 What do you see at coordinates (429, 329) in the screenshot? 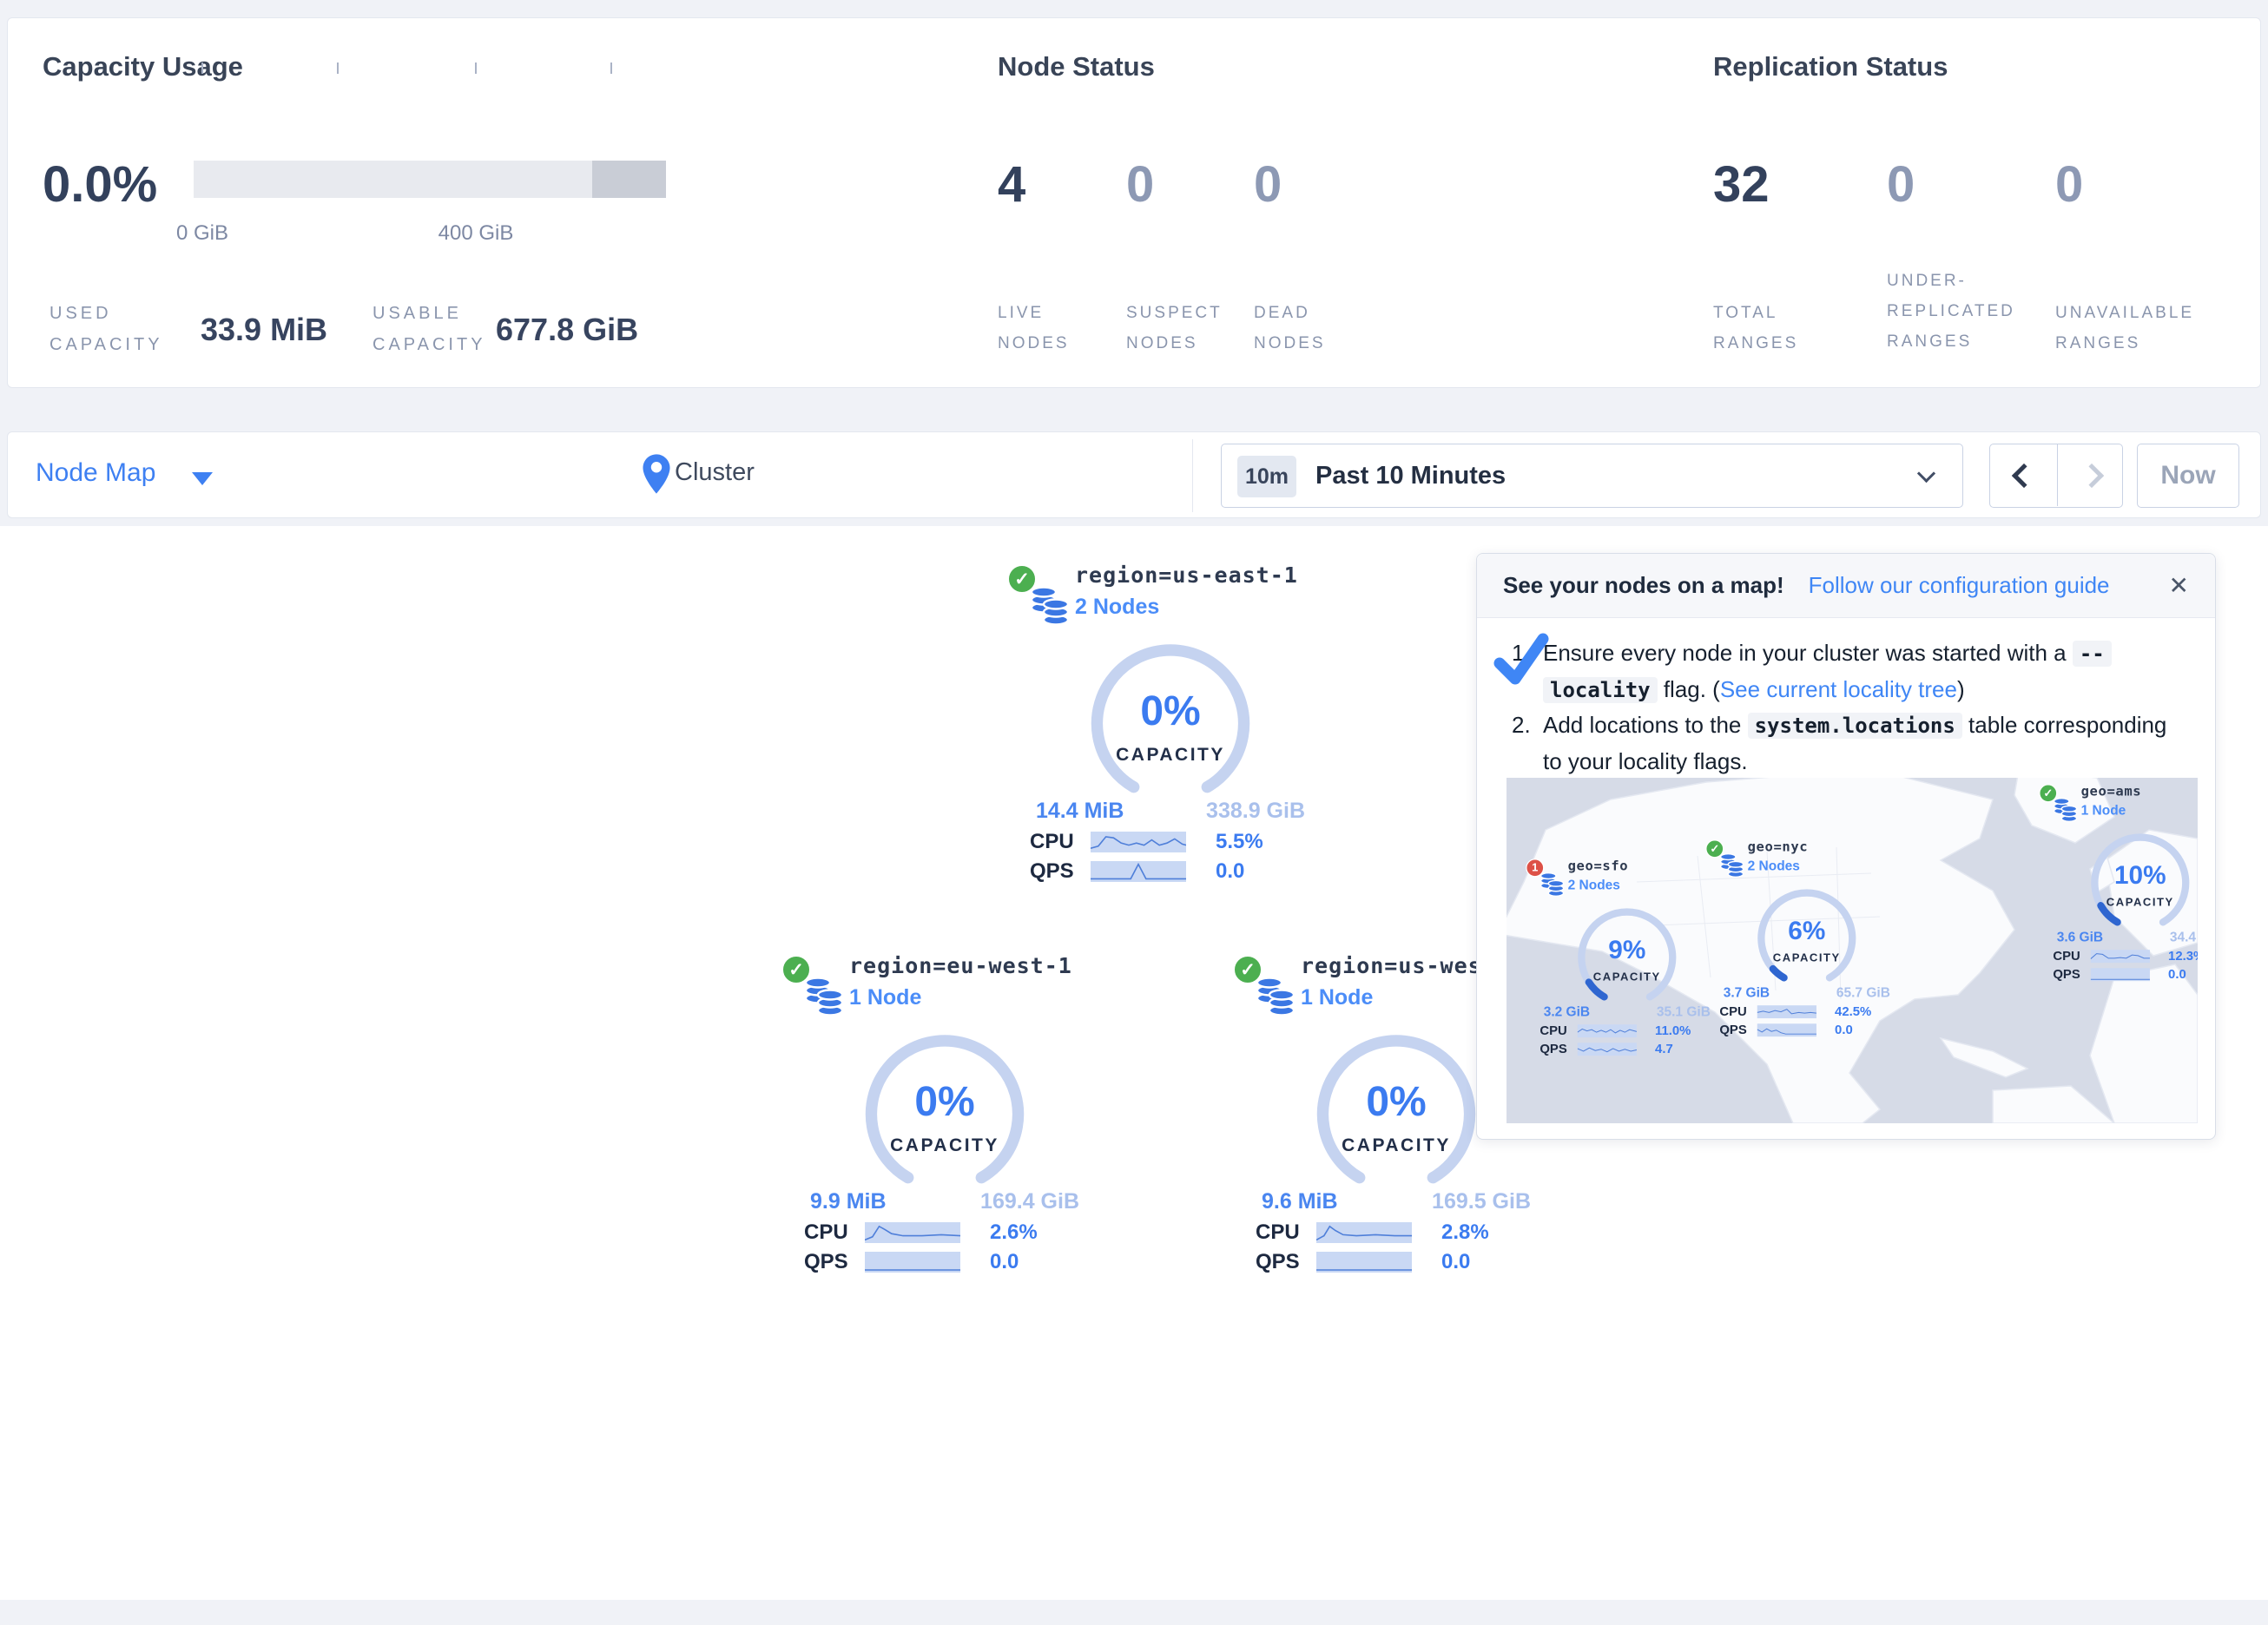
I see `usable-capacity-label: USABLE CAPACITY` at bounding box center [429, 329].